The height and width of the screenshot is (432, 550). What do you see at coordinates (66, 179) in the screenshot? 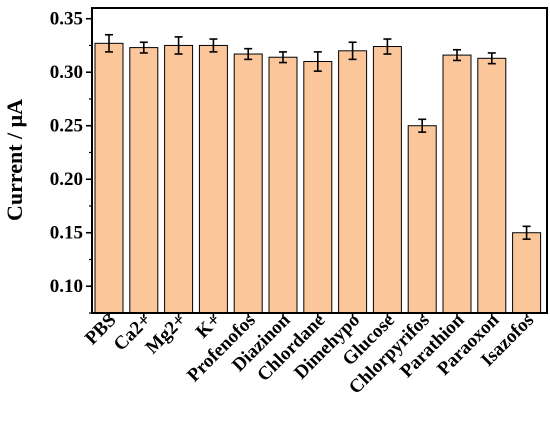
I see `y-tick-label: 0.20` at bounding box center [66, 179].